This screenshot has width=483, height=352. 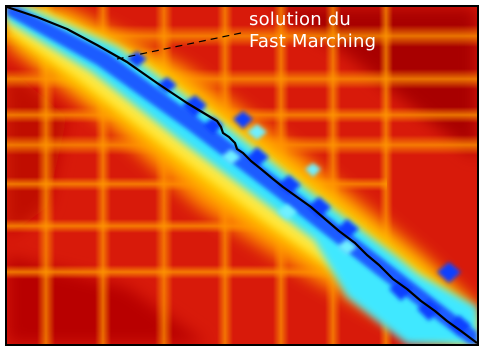 I want to click on annotation-line-2: Fast Marching, so click(x=313, y=41).